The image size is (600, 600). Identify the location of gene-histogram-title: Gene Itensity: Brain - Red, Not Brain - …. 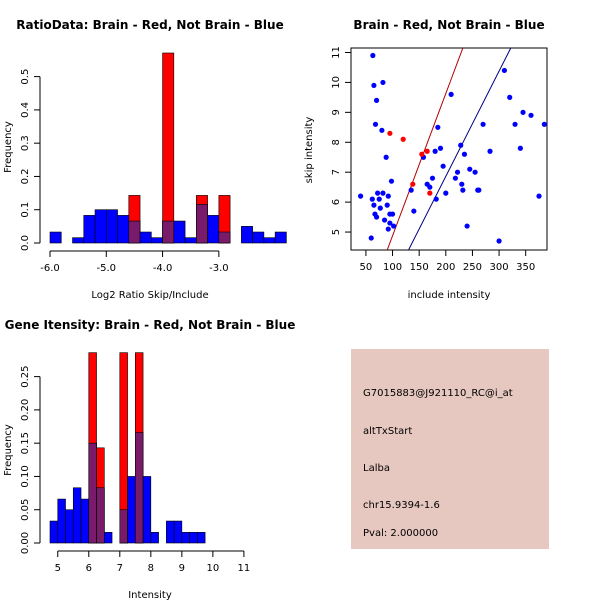
(150, 325).